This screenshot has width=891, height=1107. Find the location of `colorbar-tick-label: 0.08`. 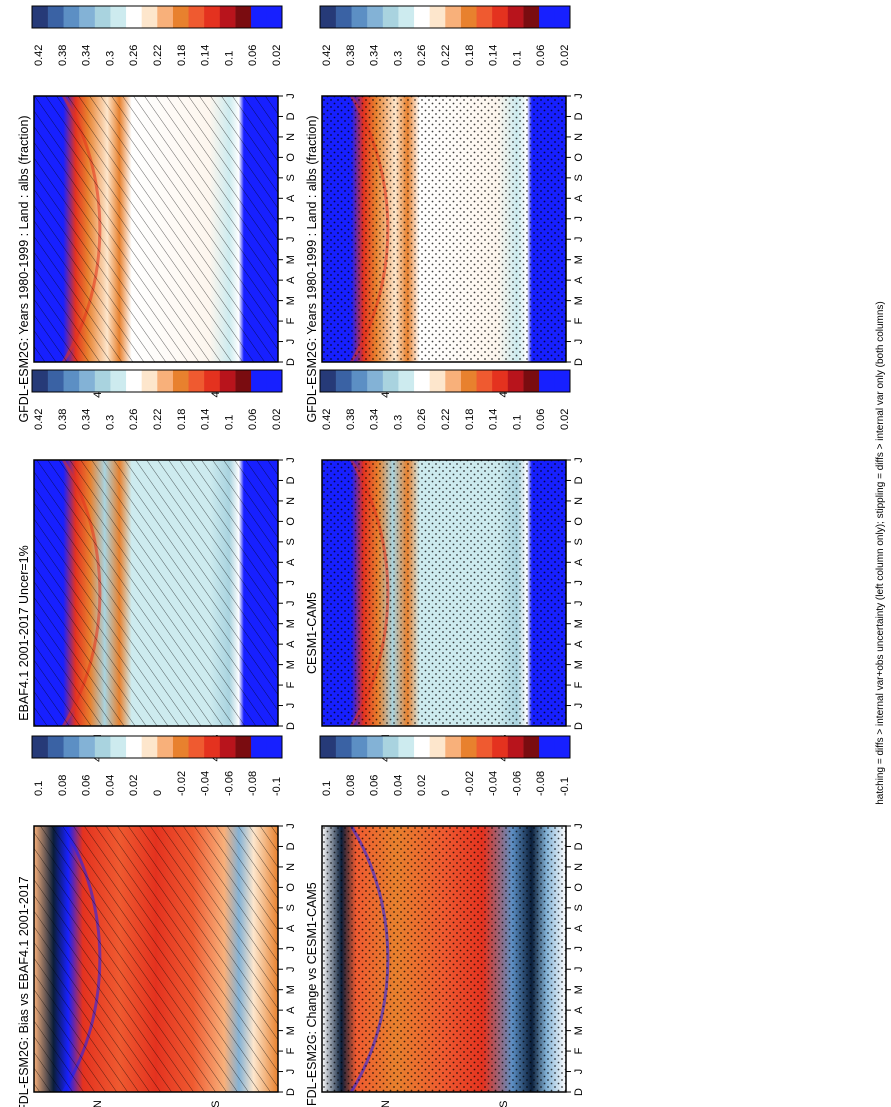

colorbar-tick-label: 0.08 is located at coordinates (351, 785).